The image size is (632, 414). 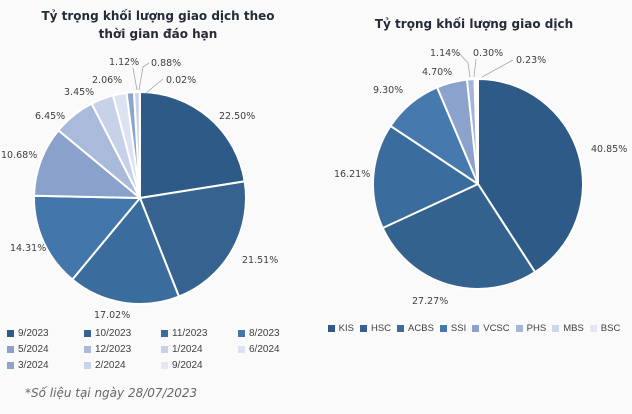 I want to click on legend-label: 1/2024, so click(x=187, y=349).